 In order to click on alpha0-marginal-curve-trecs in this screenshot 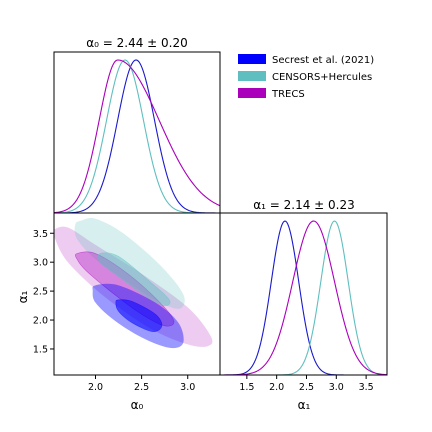, I will do `click(137, 136)`.